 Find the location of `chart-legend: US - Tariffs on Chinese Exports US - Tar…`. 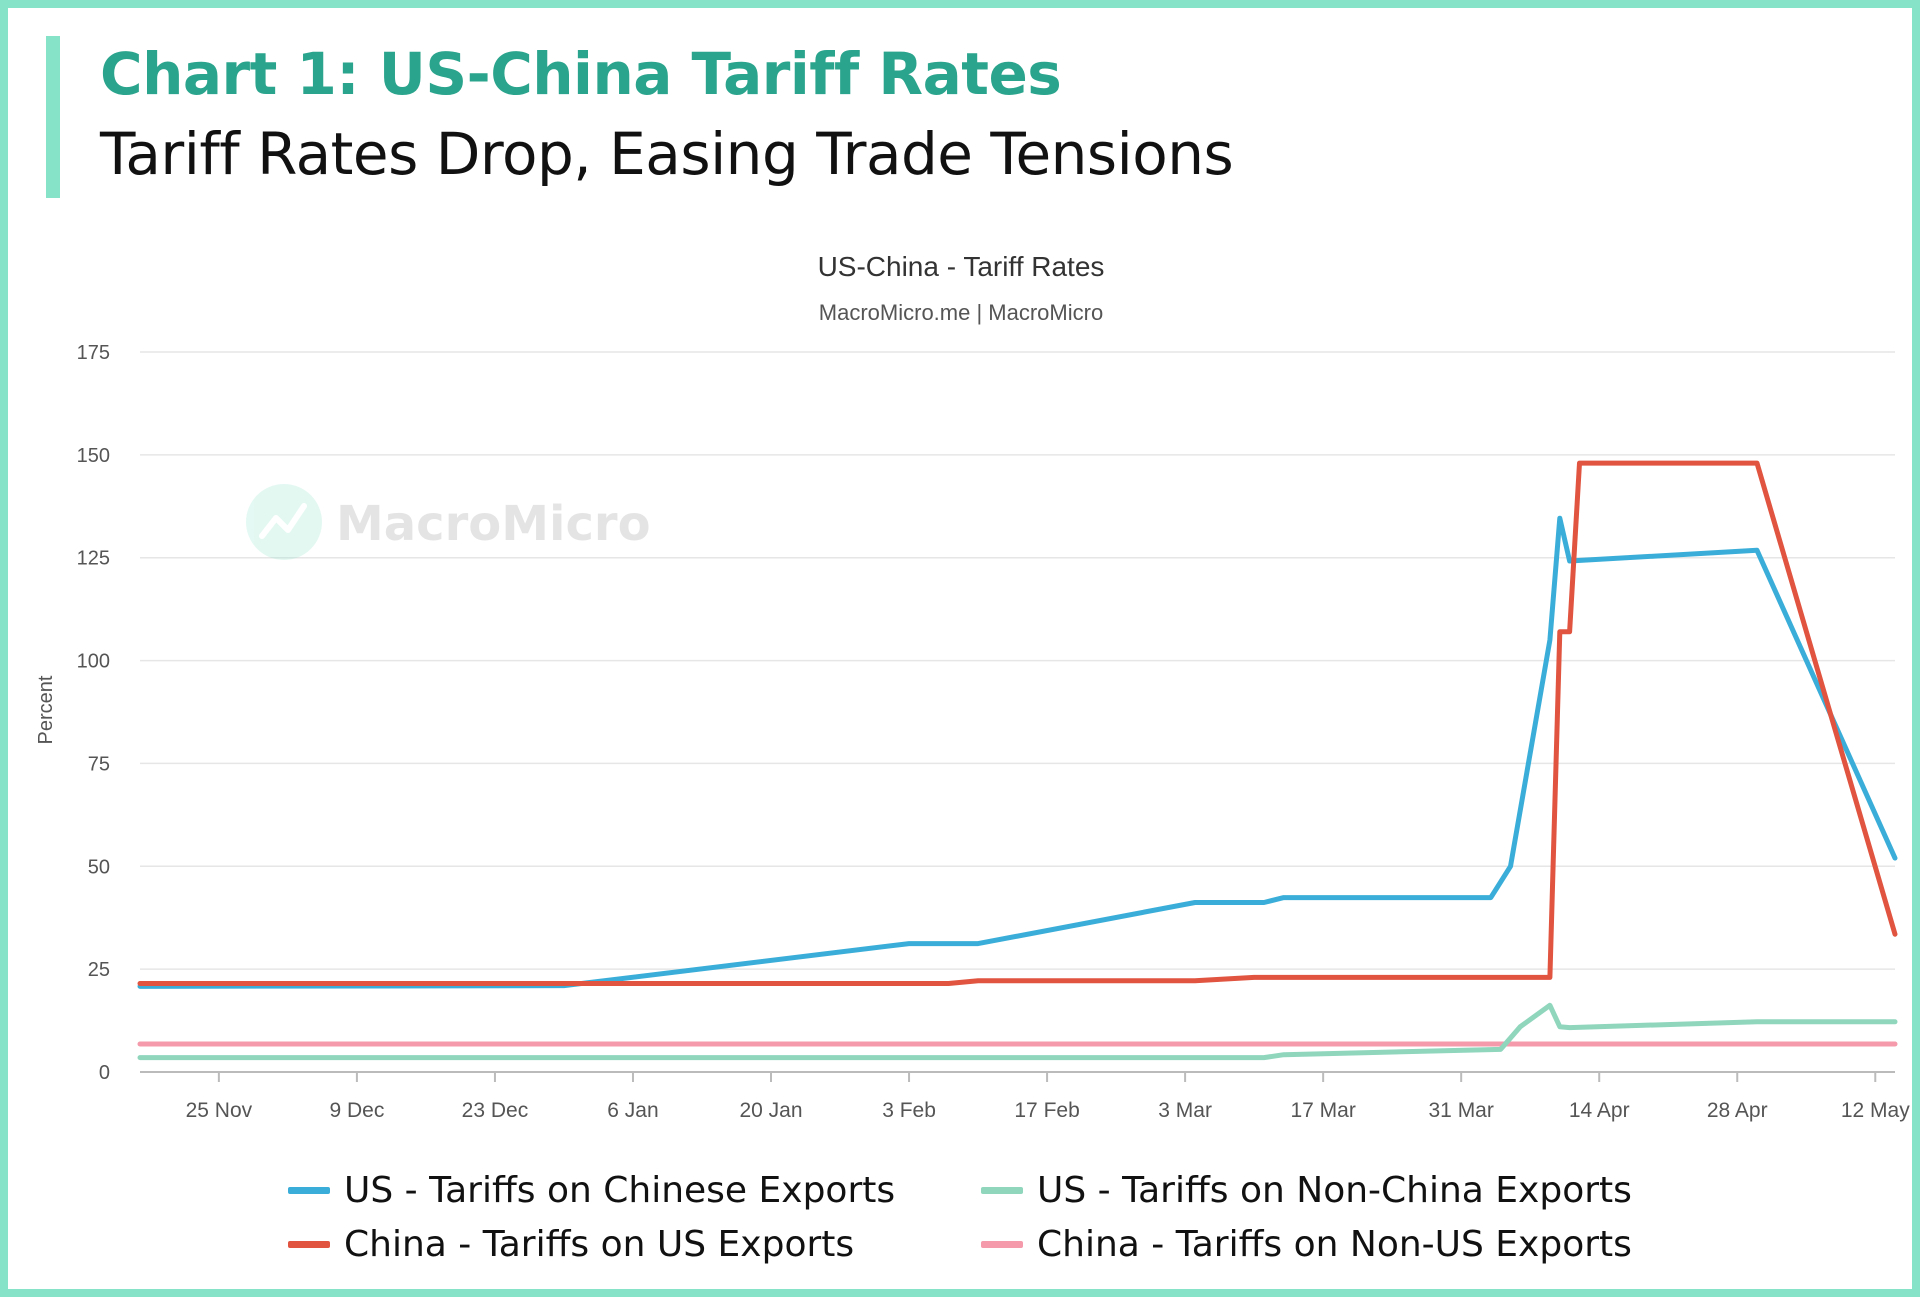

chart-legend: US - Tariffs on Chinese Exports US - Tar… is located at coordinates (988, 1223).